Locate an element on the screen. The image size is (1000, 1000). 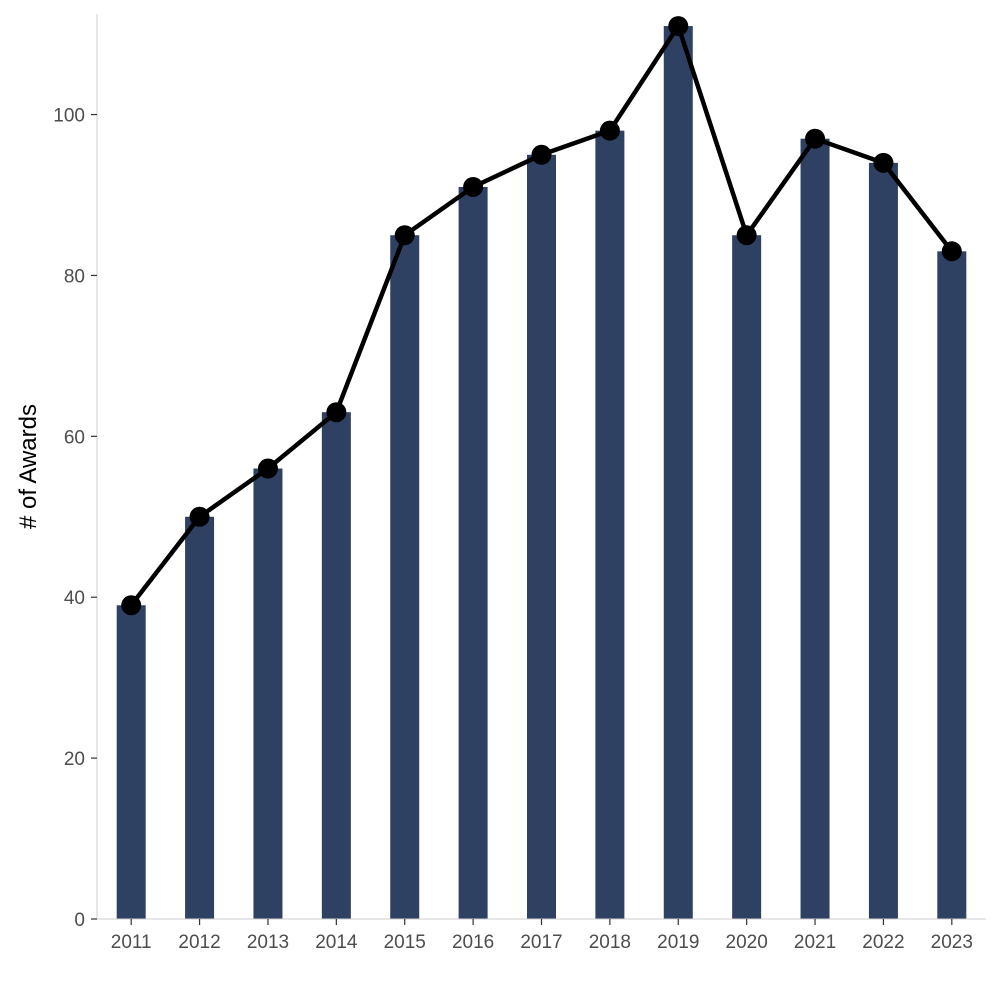
x-tick-label-2017: 2017 is located at coordinates (541, 942).